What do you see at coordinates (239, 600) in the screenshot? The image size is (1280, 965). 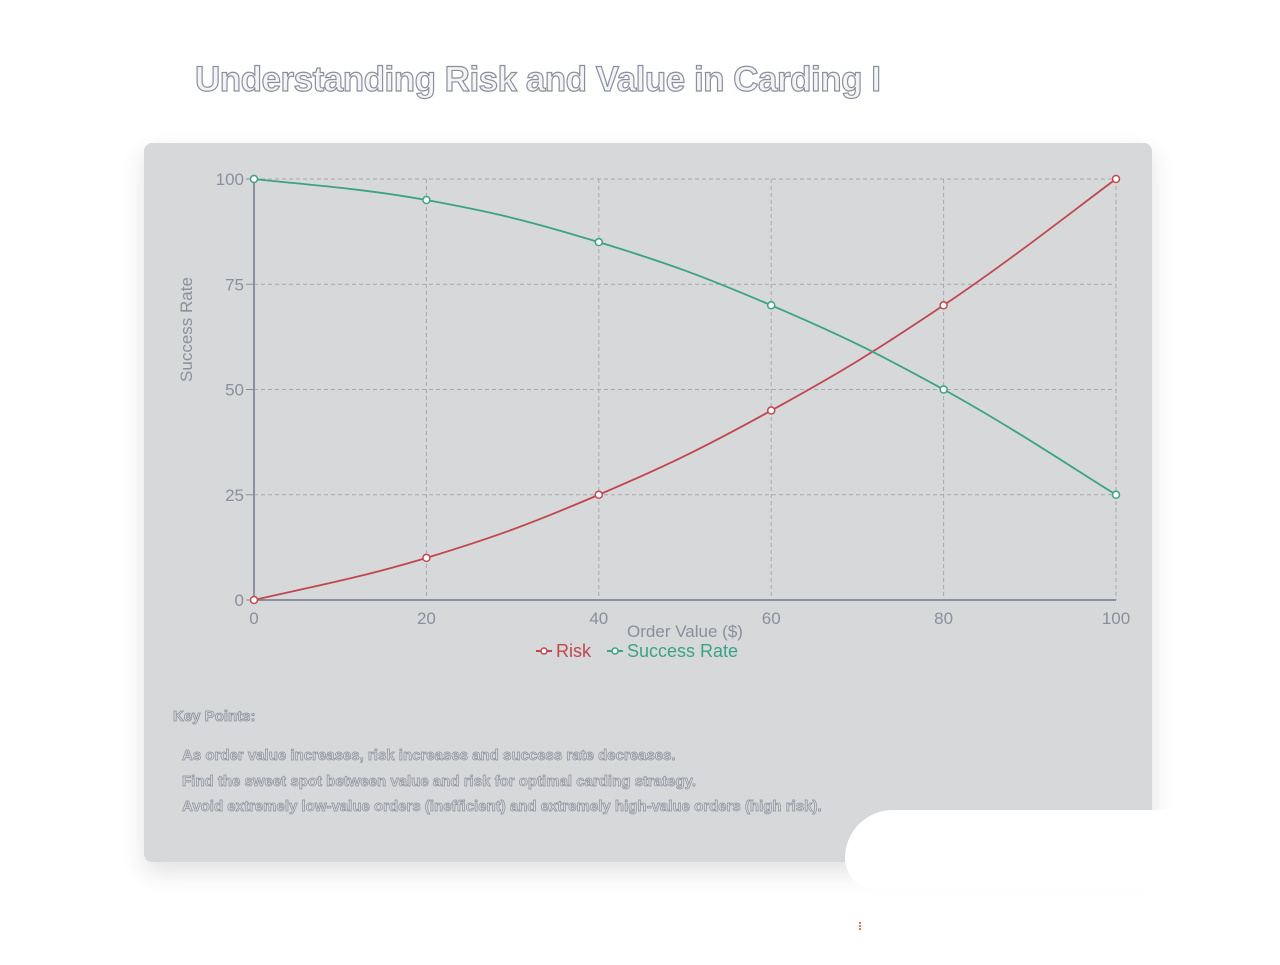 I see `y-tick-label: 0` at bounding box center [239, 600].